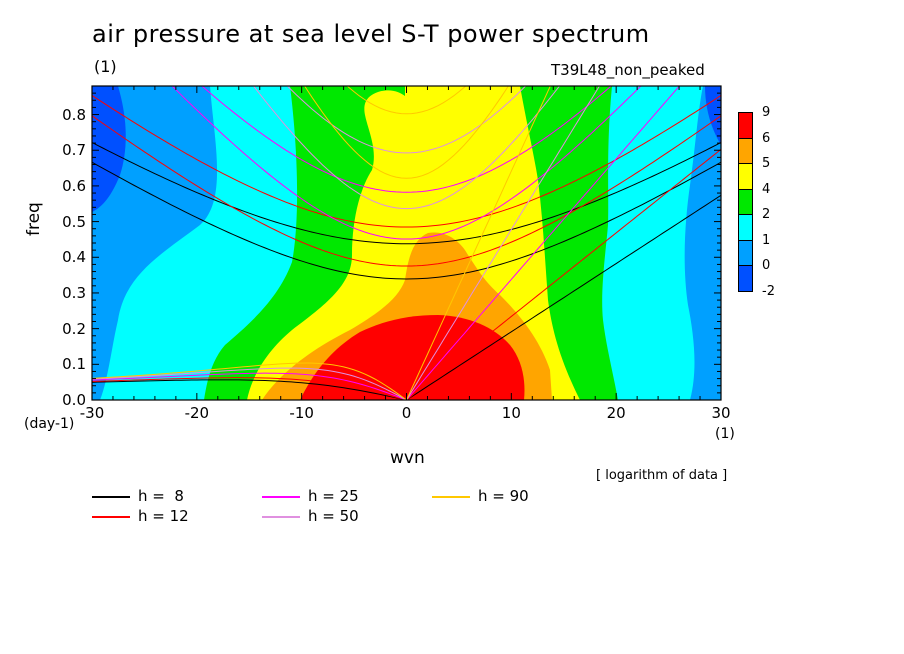  I want to click on y-tick-label: 0.0, so click(74, 400).